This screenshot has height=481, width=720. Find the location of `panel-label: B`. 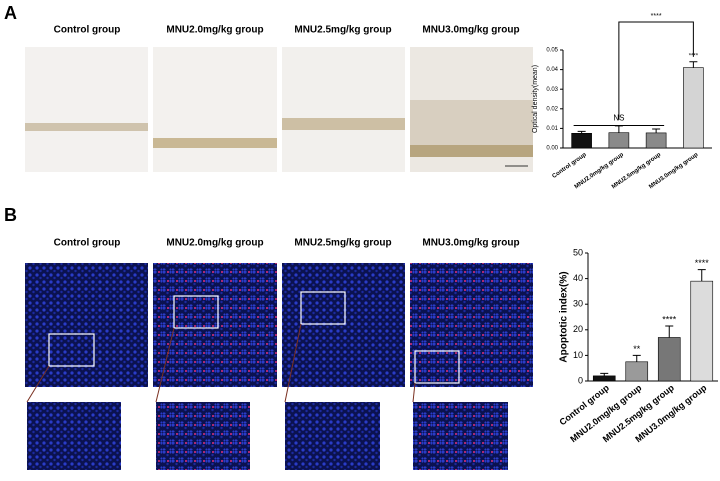

panel-label: B is located at coordinates (10, 215).